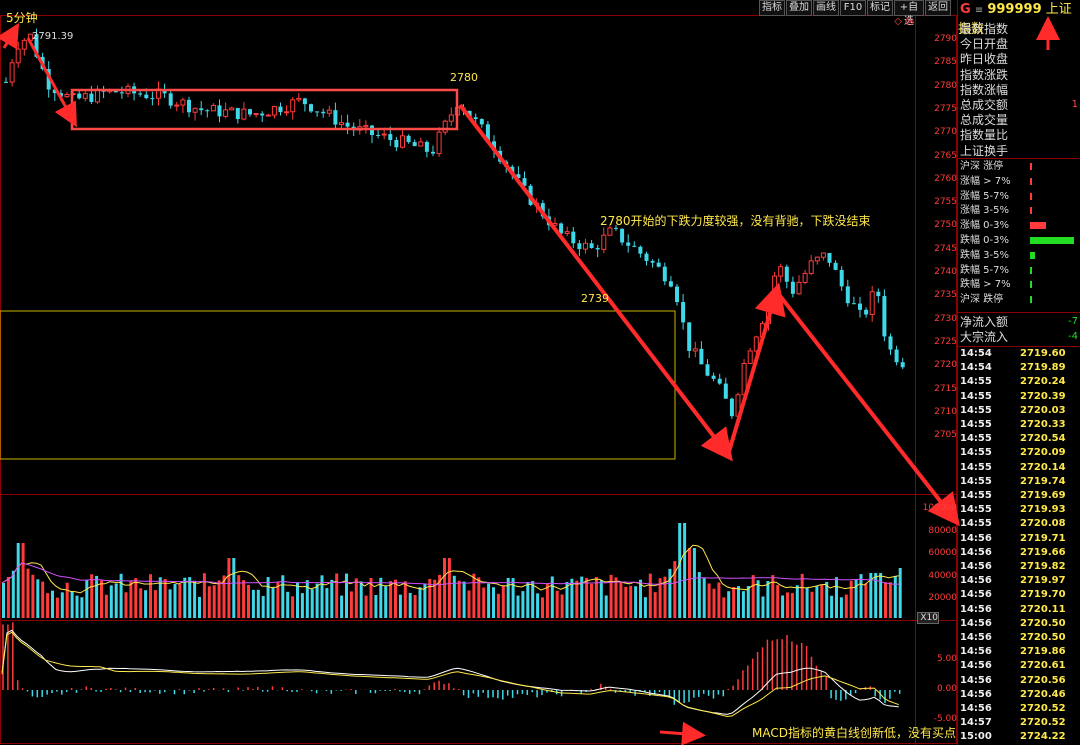 The width and height of the screenshot is (1080, 745). I want to click on quote-label: 今日开盘, so click(984, 44).